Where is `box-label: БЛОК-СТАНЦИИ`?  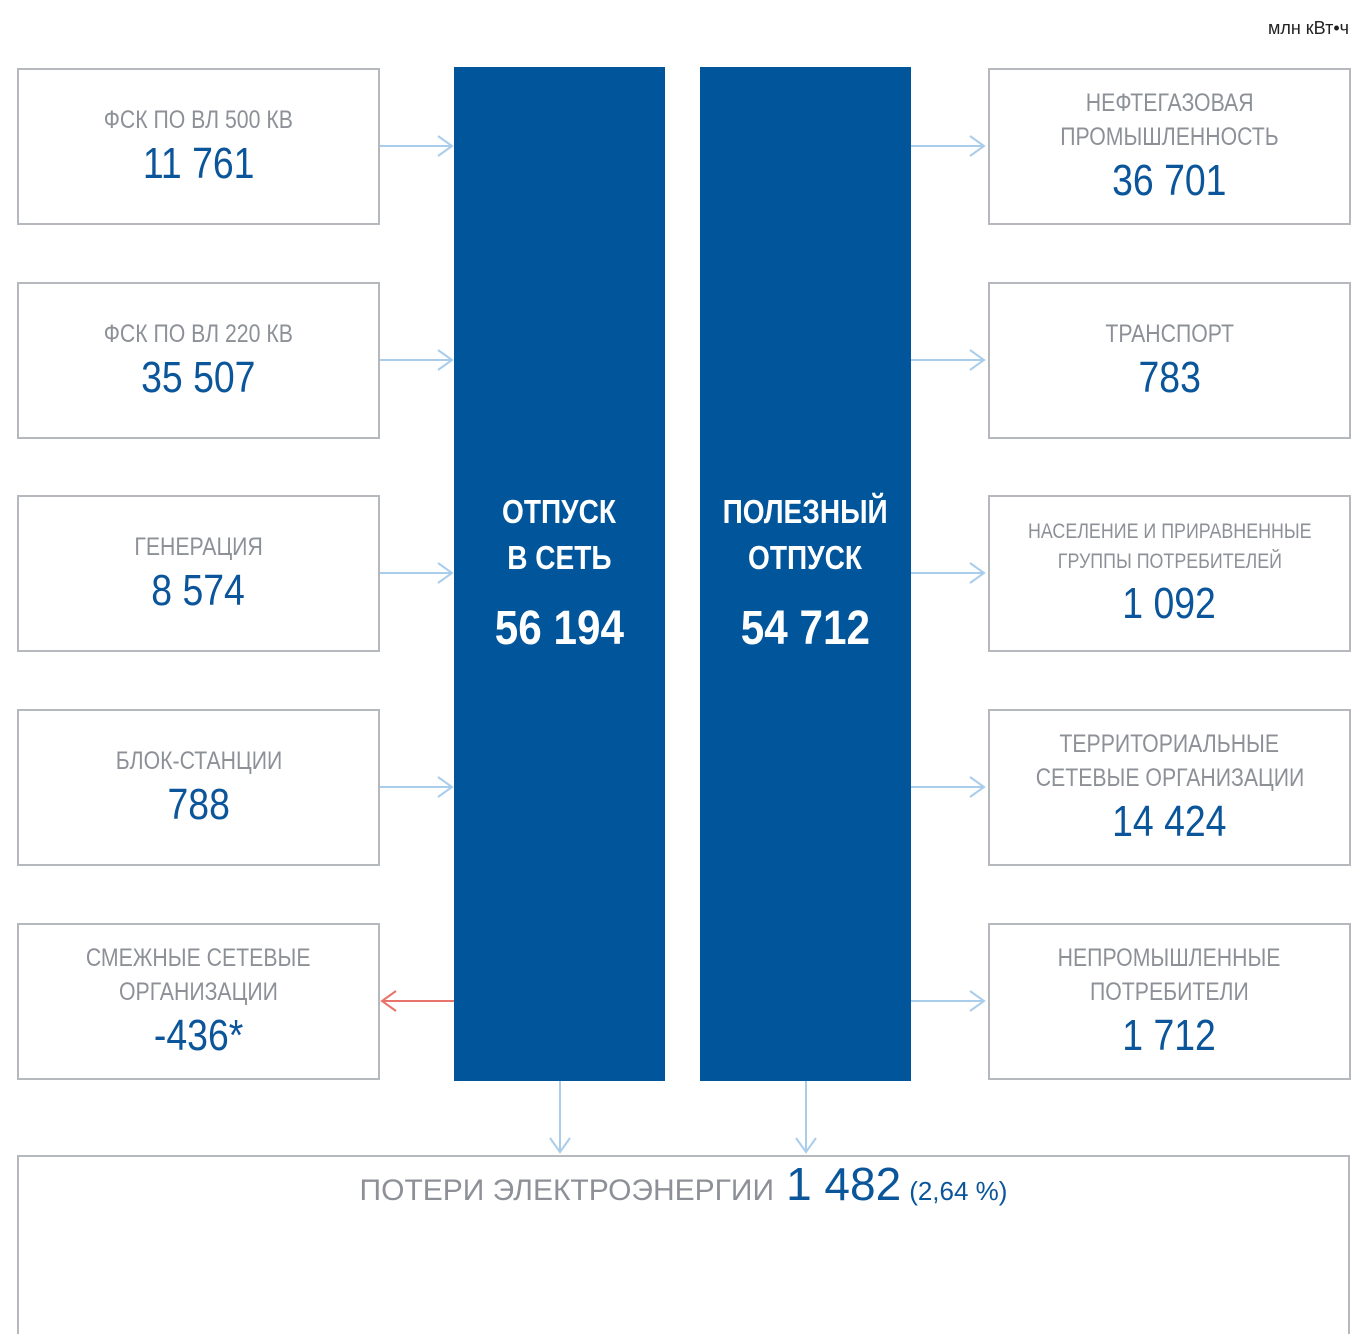 box-label: БЛОК-СТАНЦИИ is located at coordinates (198, 760).